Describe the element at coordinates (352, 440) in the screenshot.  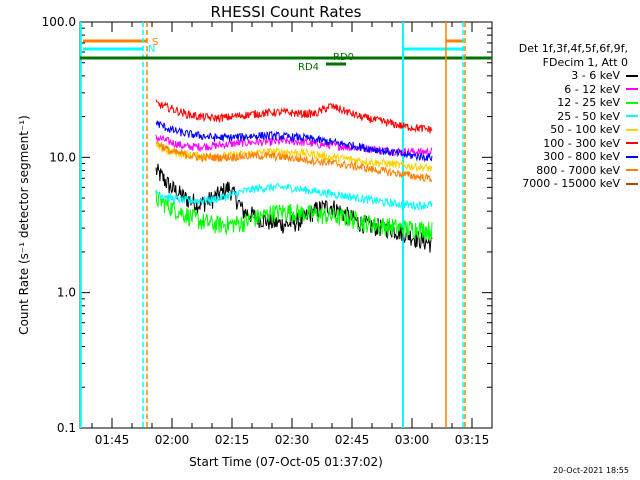
I see `x-tick-label: 02:45` at that location.